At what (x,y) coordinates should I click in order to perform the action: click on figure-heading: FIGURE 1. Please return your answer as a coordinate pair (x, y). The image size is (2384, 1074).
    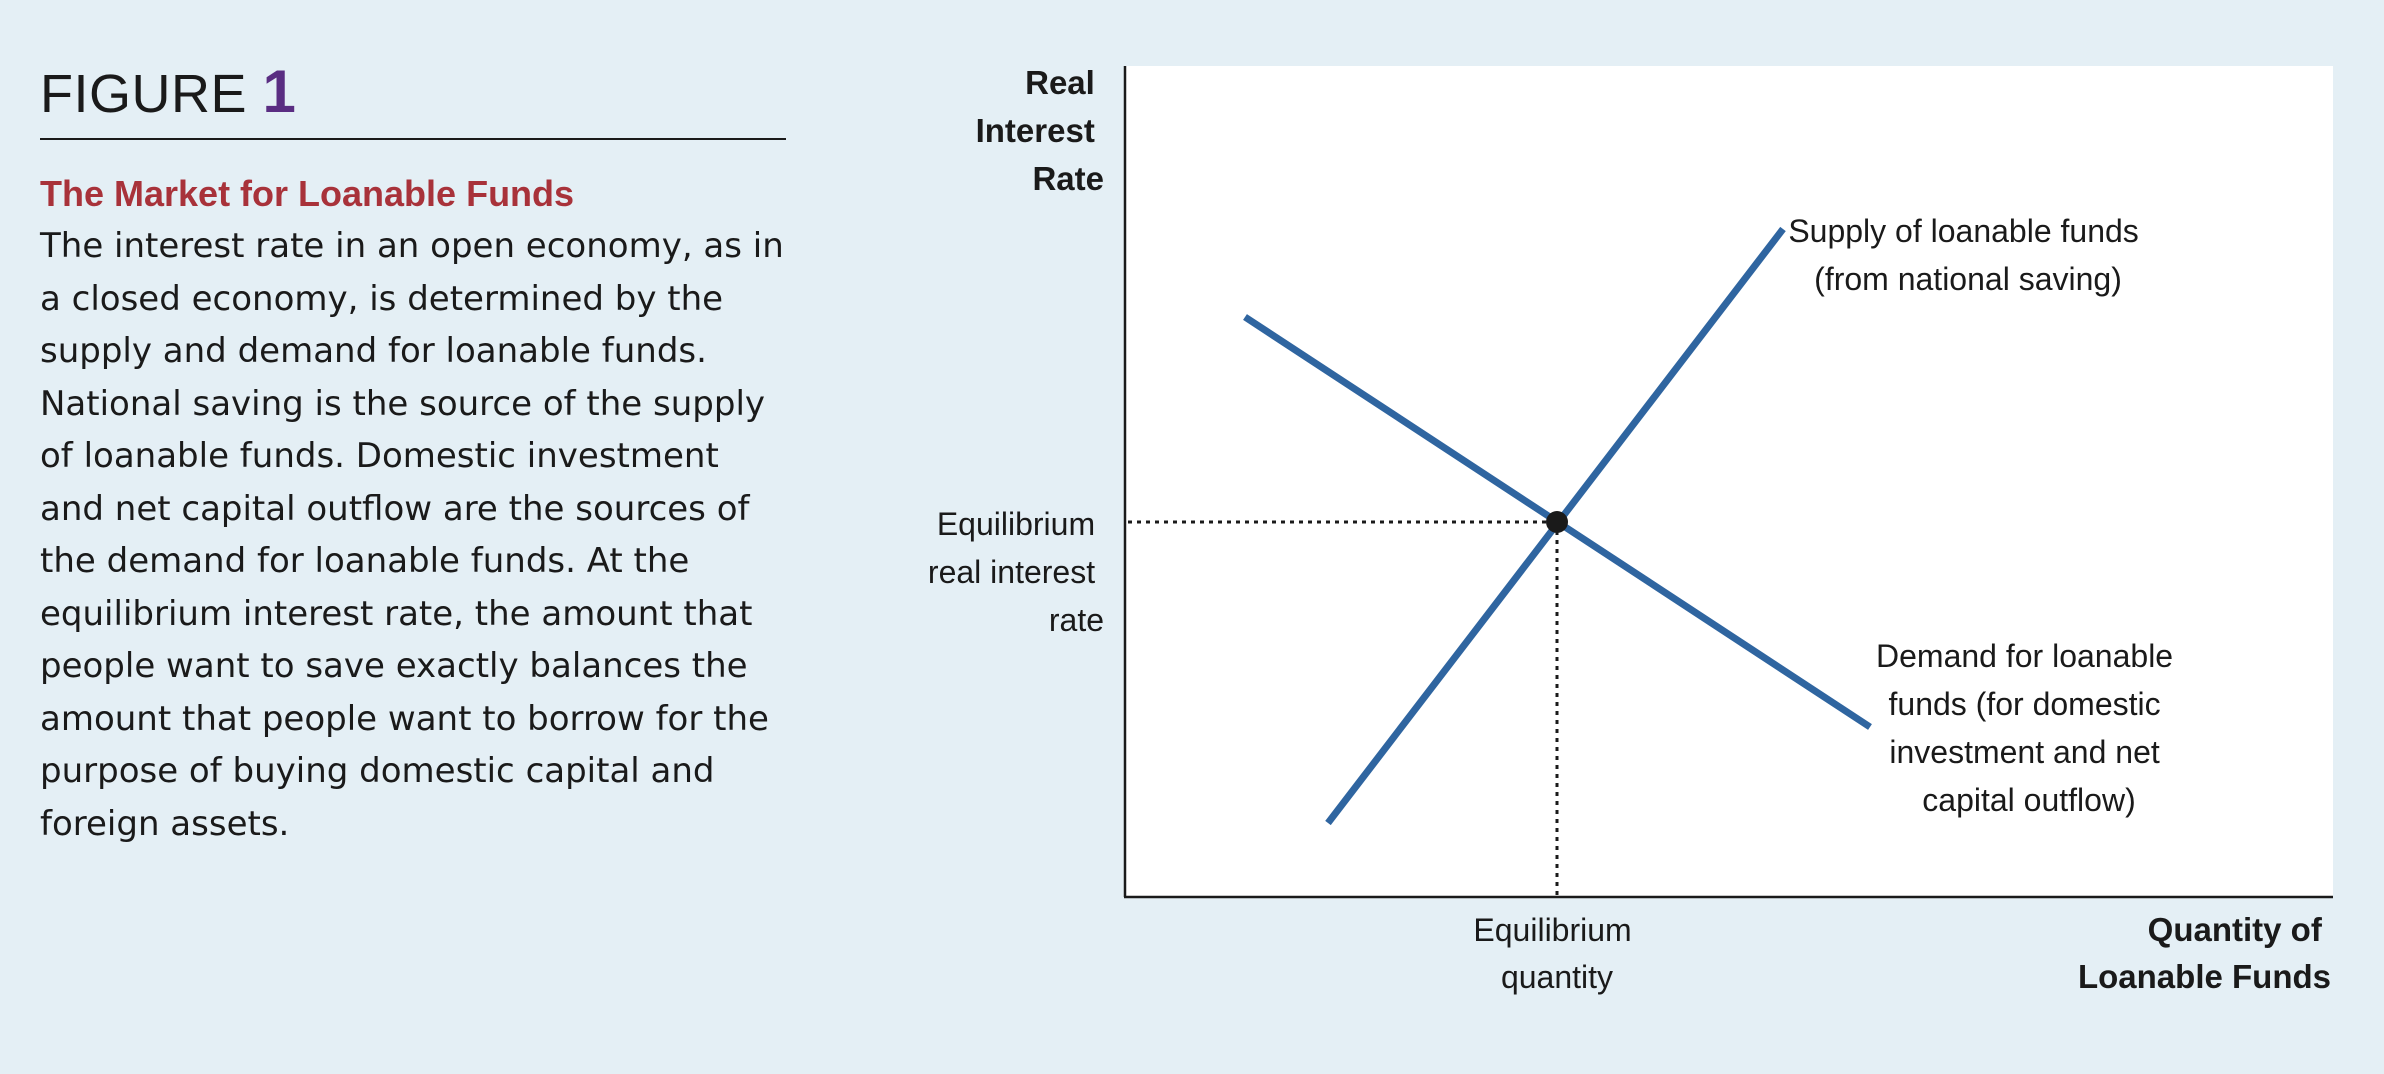
    Looking at the image, I should click on (413, 93).